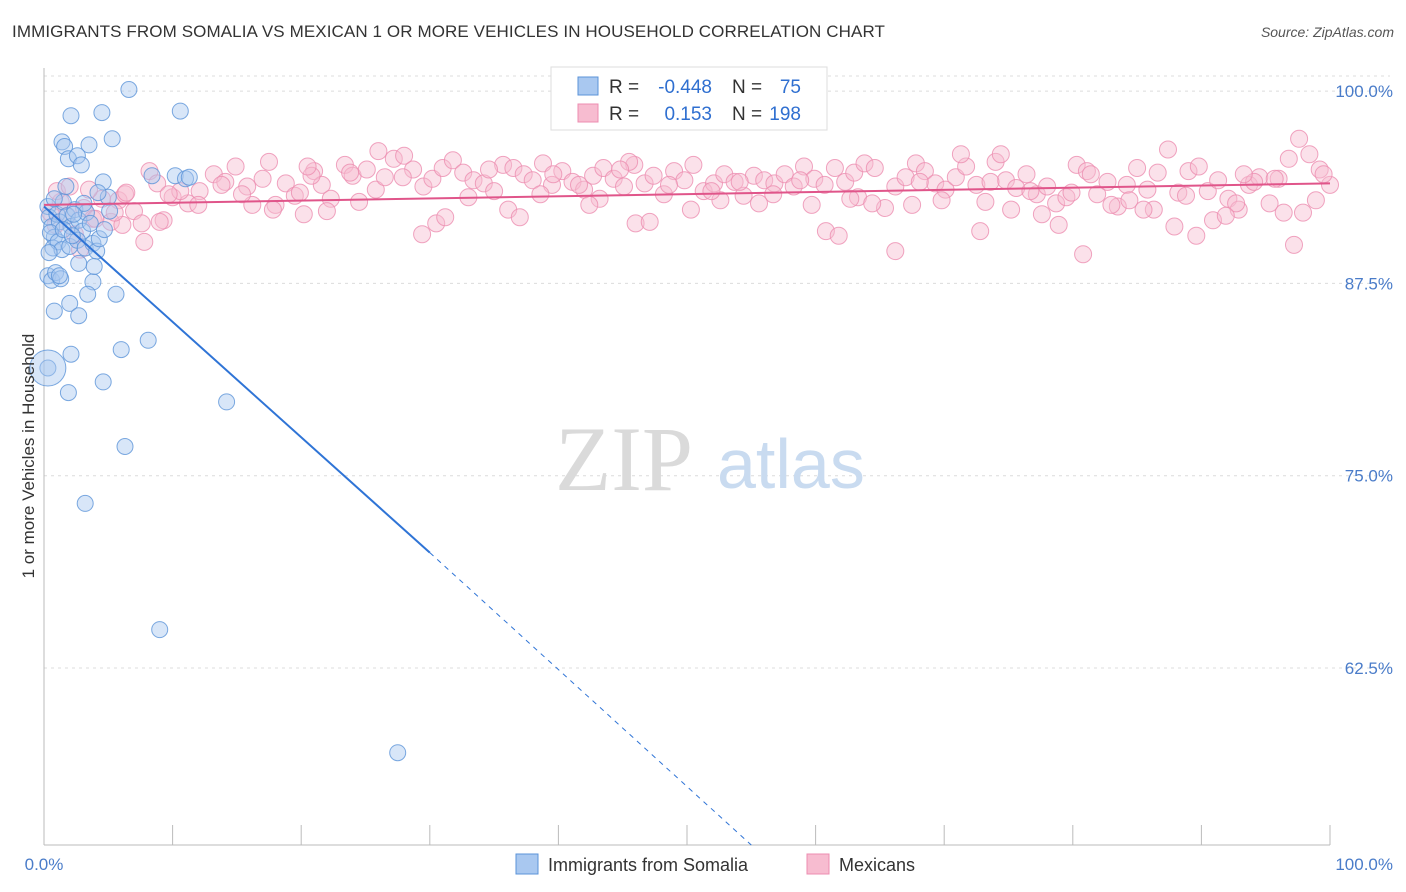 This screenshot has height=892, width=1406. Describe the element at coordinates (588, 86) in the screenshot. I see `legend-swatch-somalia` at that location.